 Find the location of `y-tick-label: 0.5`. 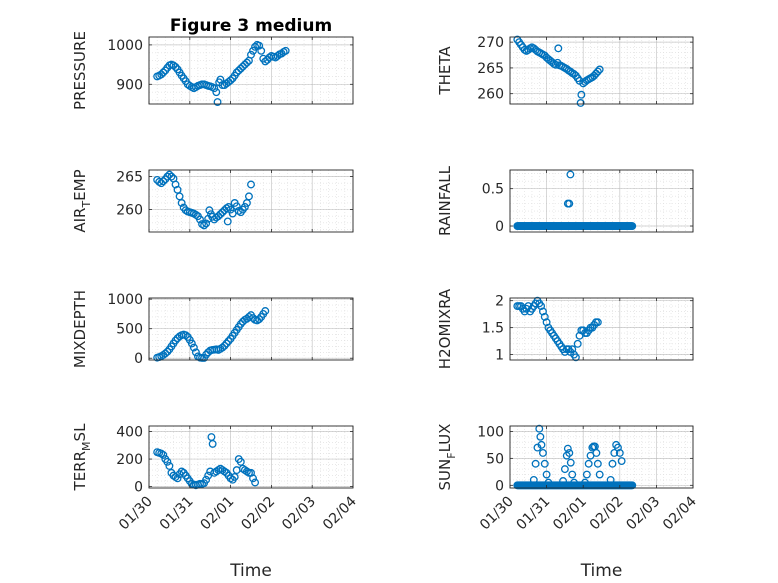

y-tick-label: 0.5 is located at coordinates (493, 190).